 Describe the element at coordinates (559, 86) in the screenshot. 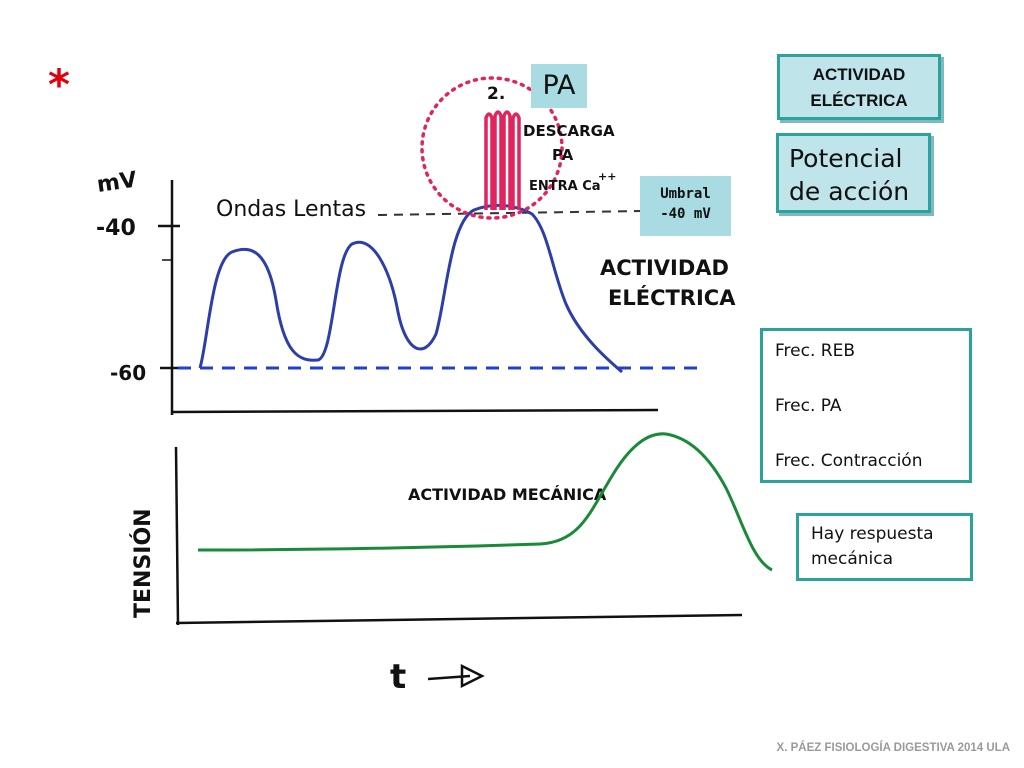

I see `action-potential-badge: PA` at that location.